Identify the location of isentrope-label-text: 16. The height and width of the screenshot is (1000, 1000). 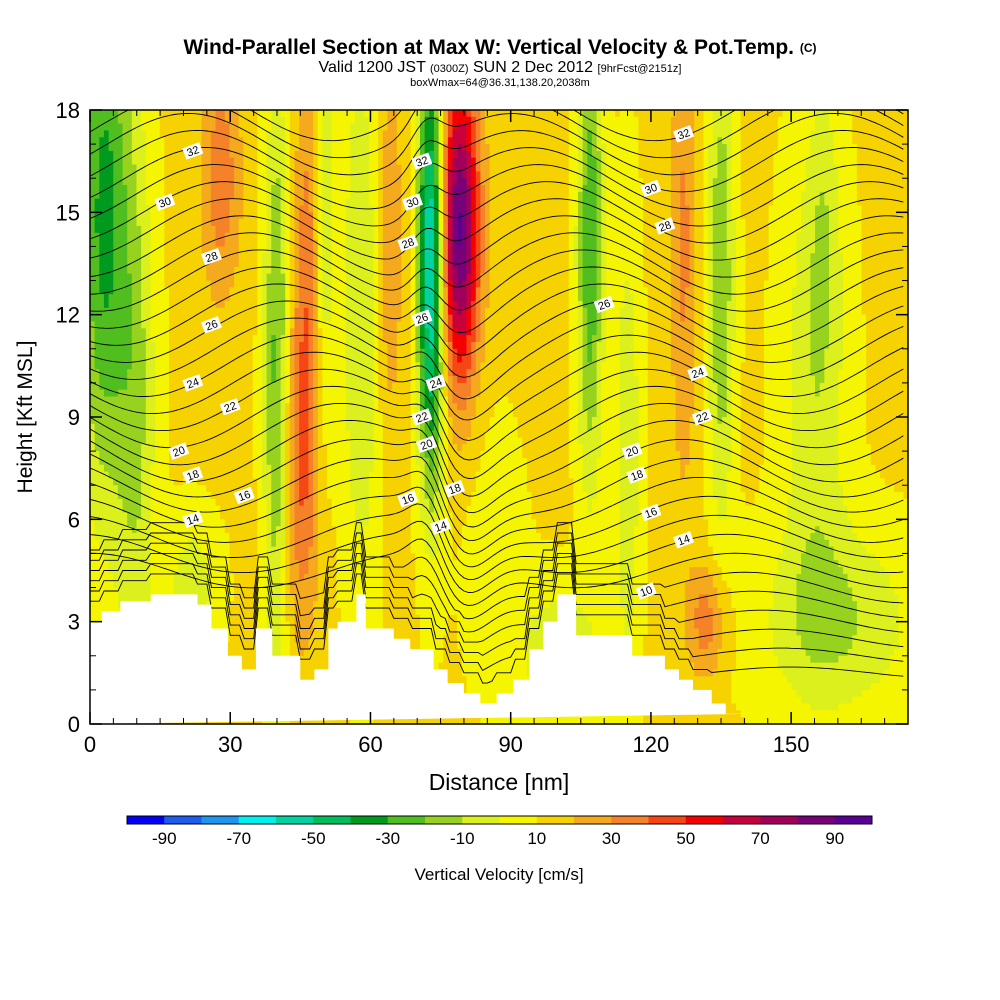
(245, 496).